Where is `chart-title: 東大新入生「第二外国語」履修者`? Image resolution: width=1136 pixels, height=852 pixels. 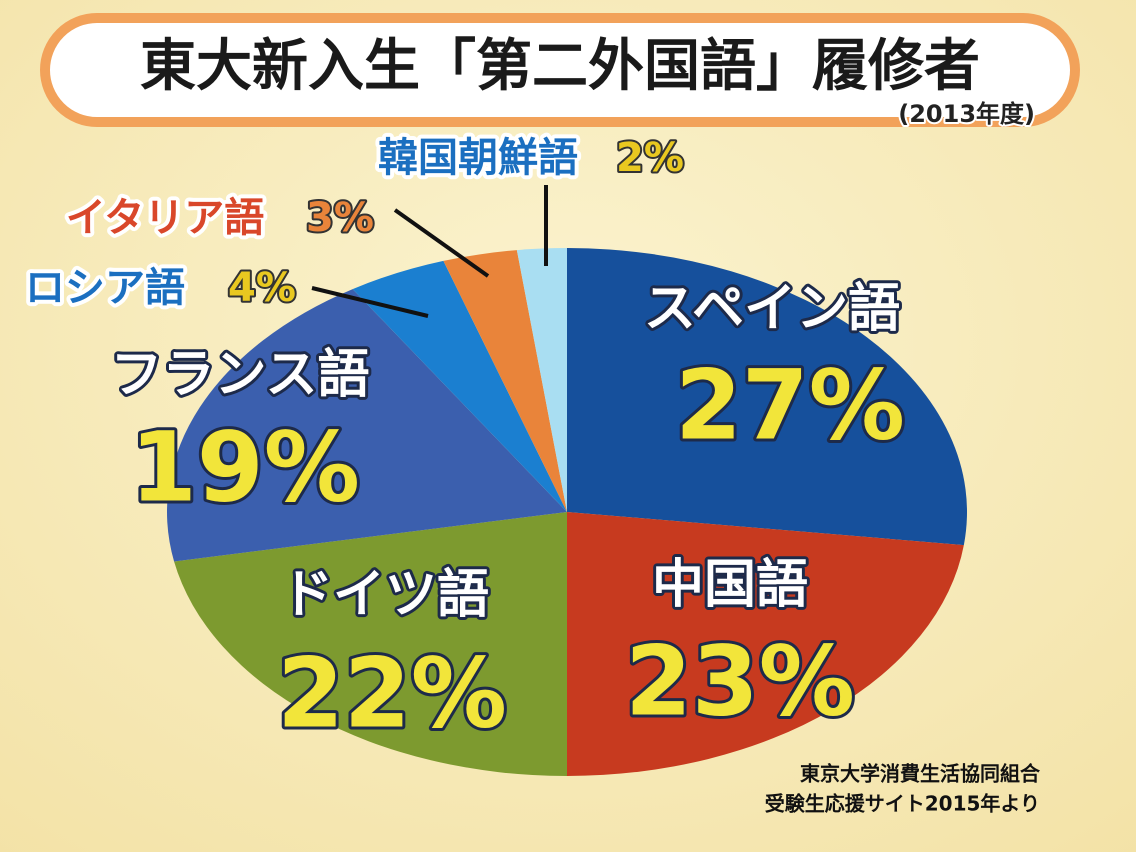
chart-title: 東大新入生「第二外国語」履修者 is located at coordinates (560, 66).